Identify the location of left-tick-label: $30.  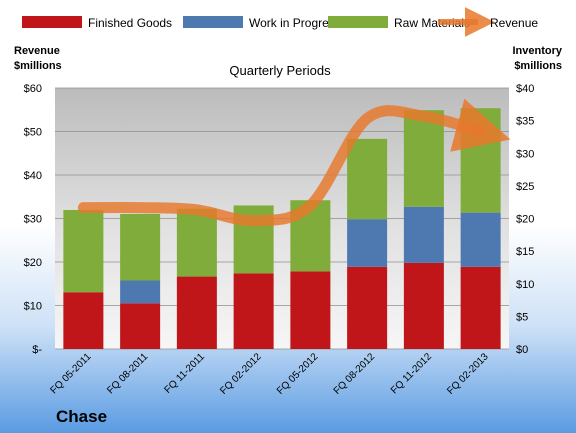
(33, 220).